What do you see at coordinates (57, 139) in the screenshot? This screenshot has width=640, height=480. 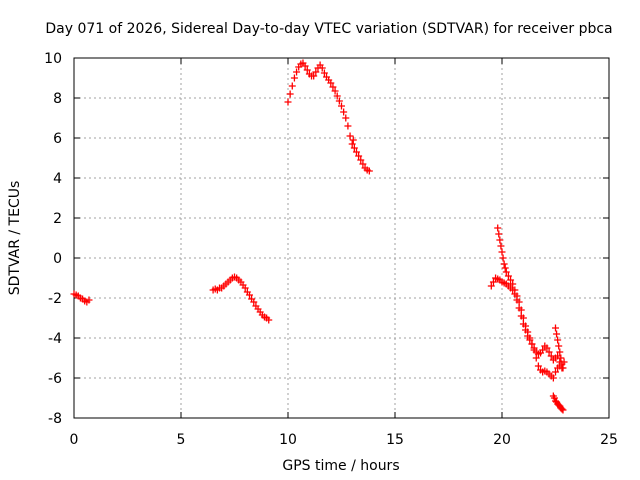 I see `y-tick-label: 6` at bounding box center [57, 139].